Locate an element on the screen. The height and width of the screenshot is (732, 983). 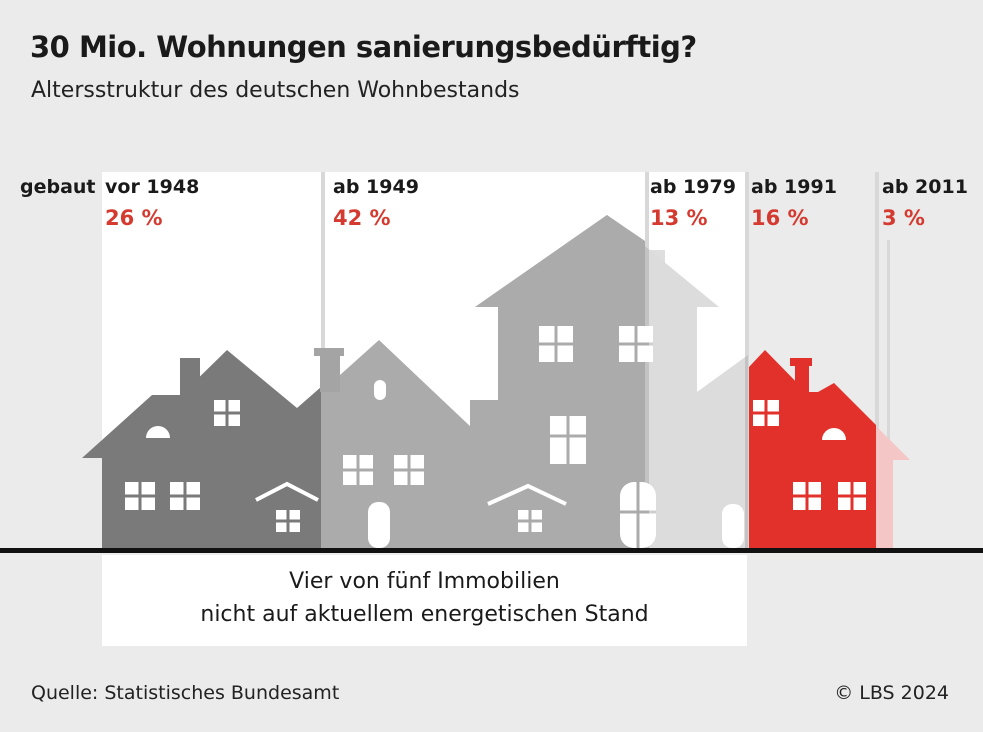
copyright-label: © LBS 2024 is located at coordinates (891, 693).